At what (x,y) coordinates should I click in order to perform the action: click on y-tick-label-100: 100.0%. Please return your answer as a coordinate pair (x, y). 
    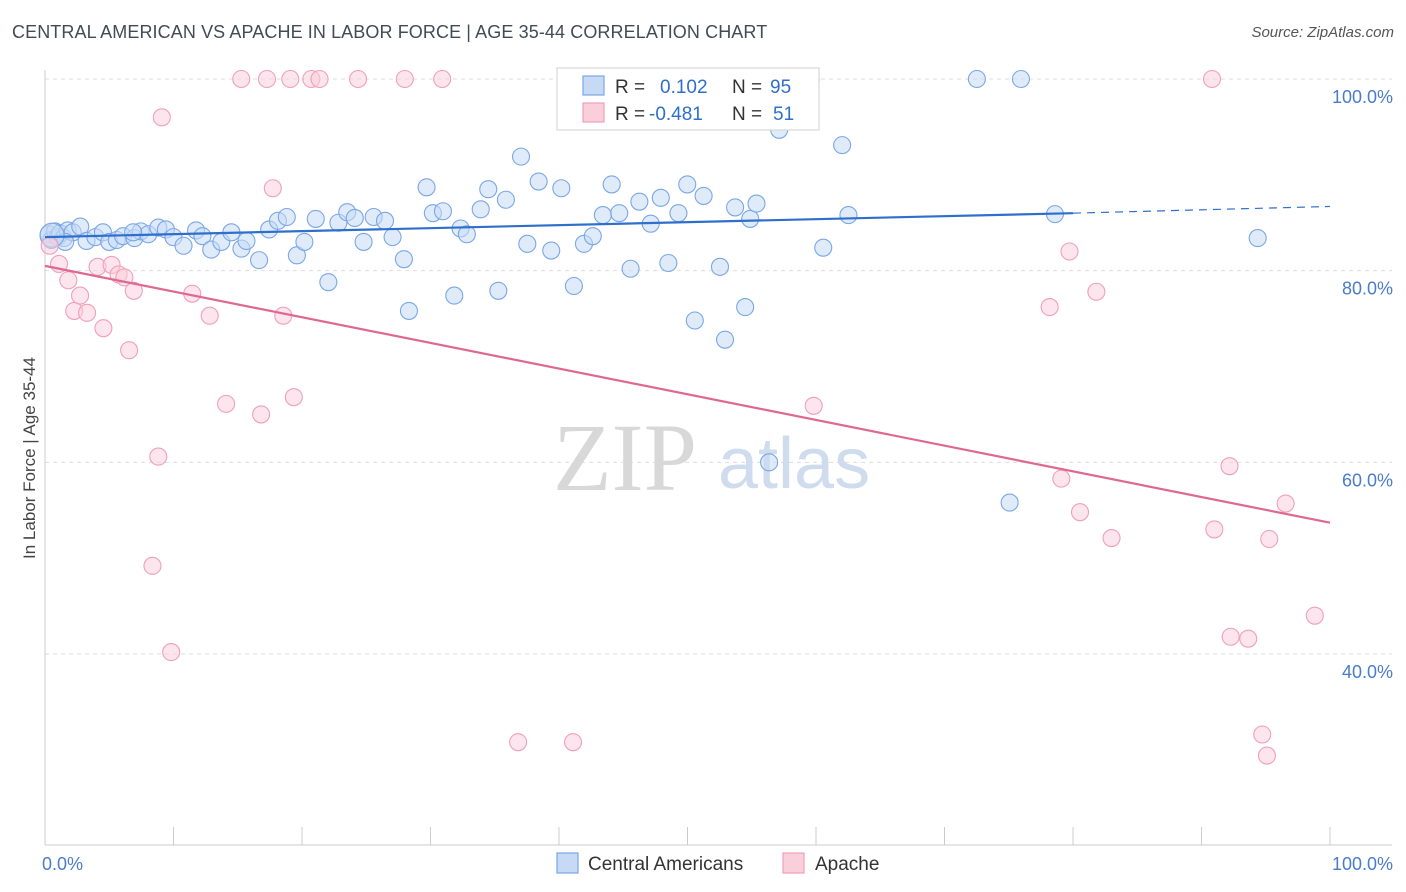
    Looking at the image, I should click on (1362, 97).